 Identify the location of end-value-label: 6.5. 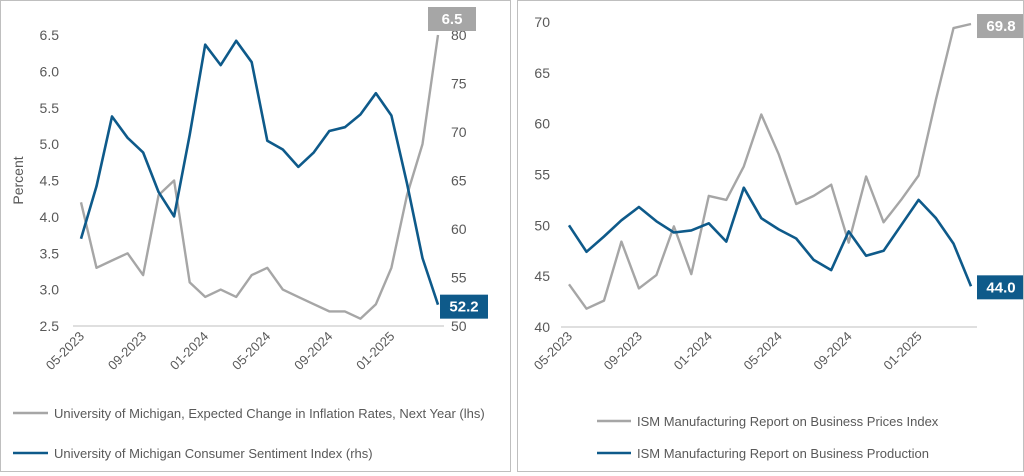
(452, 19).